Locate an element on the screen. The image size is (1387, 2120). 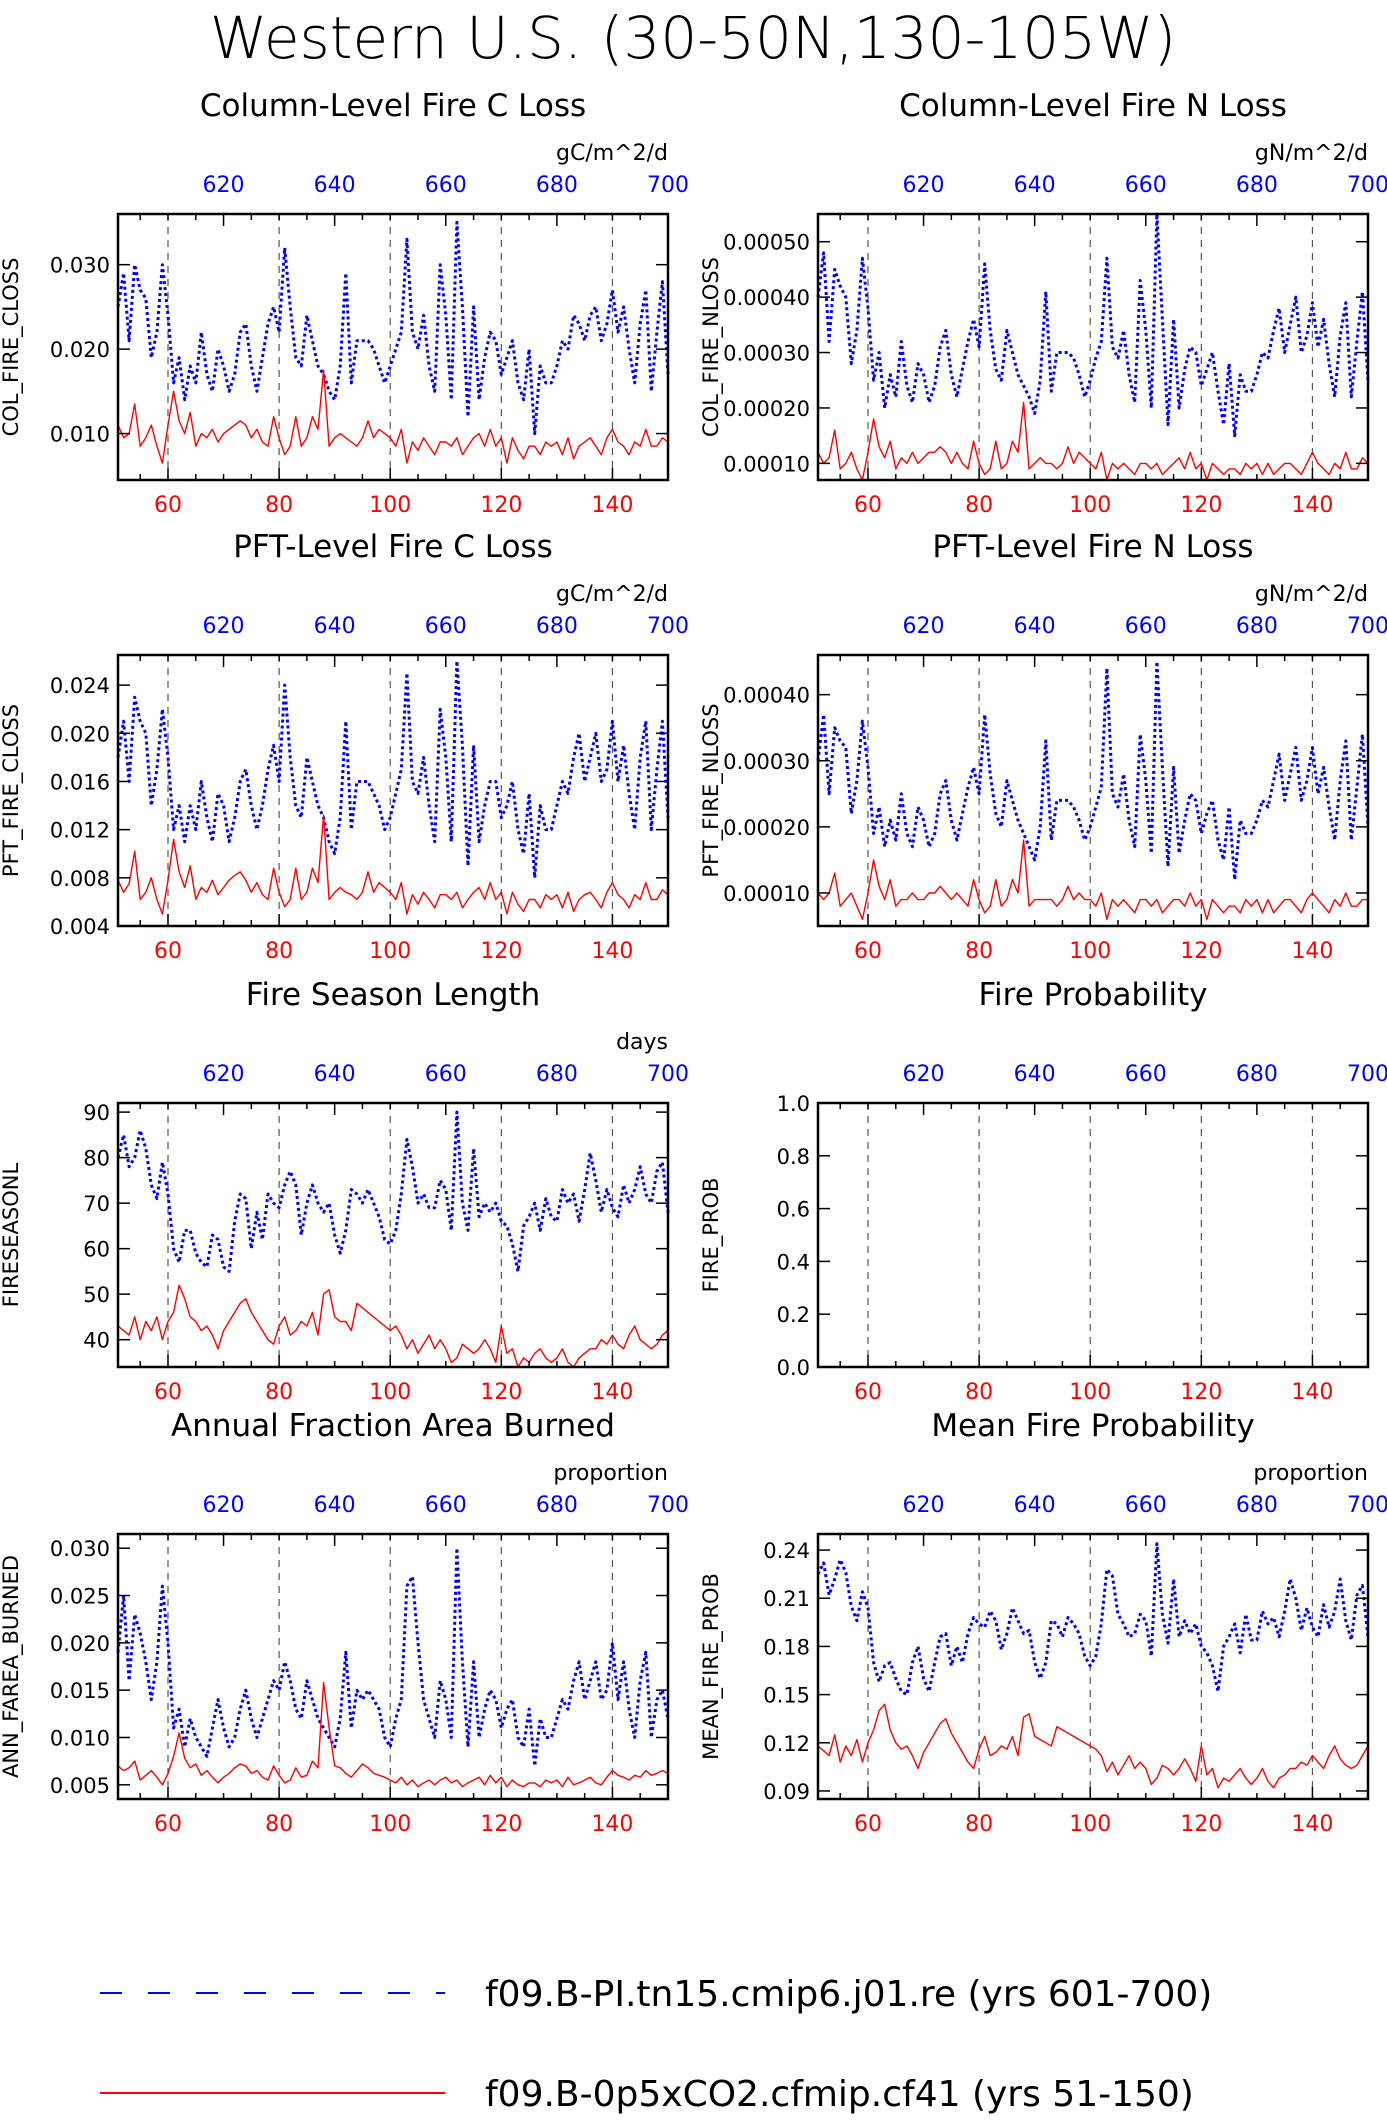
y-tick-label: 90 is located at coordinates (96, 1113).